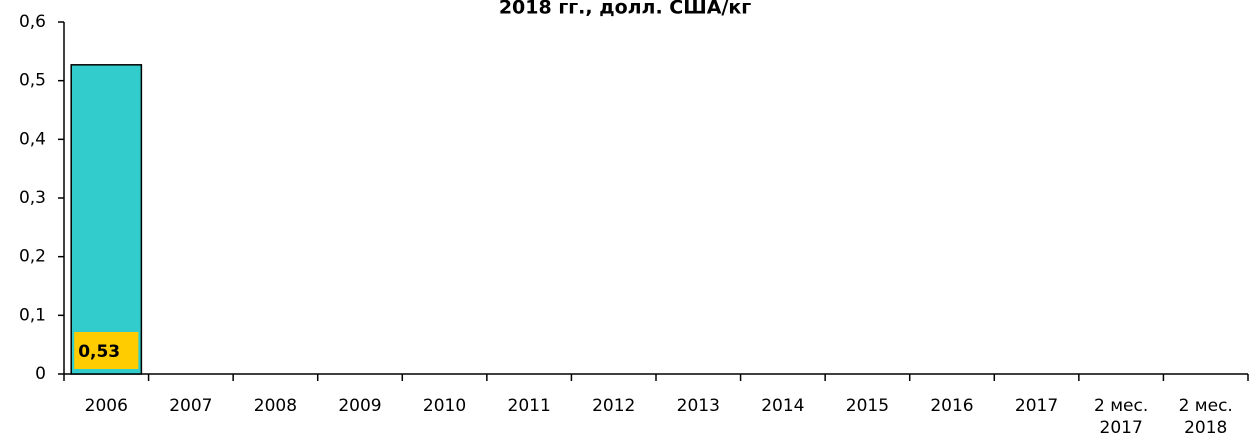 The width and height of the screenshot is (1253, 444). Describe the element at coordinates (360, 406) in the screenshot. I see `x-tick-label: 2009` at that location.